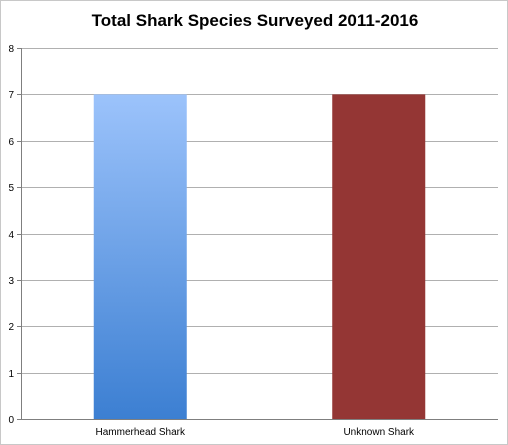 The width and height of the screenshot is (508, 445). What do you see at coordinates (11, 49) in the screenshot?
I see `y-tick-label: 8` at bounding box center [11, 49].